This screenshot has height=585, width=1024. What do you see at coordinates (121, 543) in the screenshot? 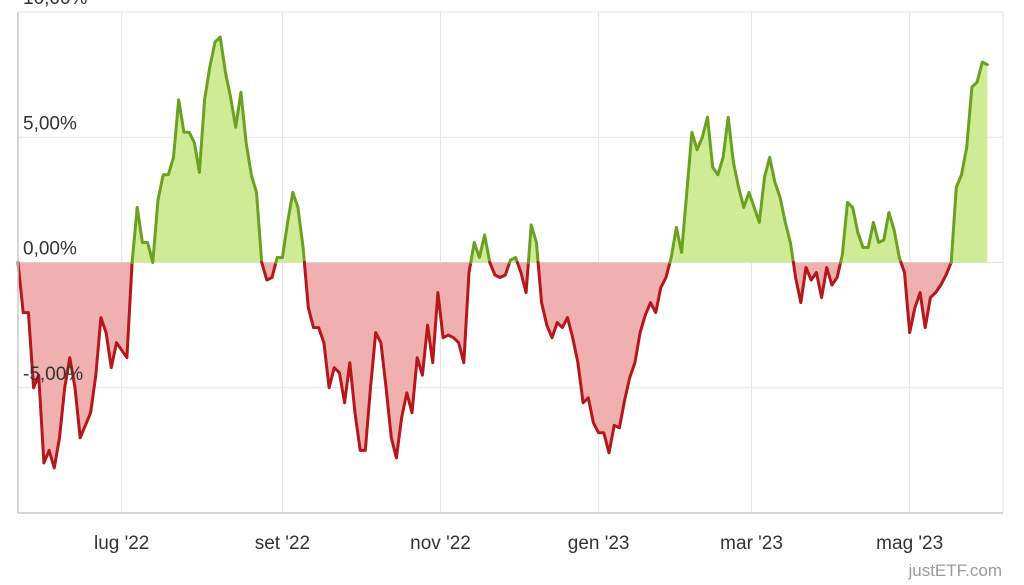
I see `x-tick-label: lug '22` at bounding box center [121, 543].